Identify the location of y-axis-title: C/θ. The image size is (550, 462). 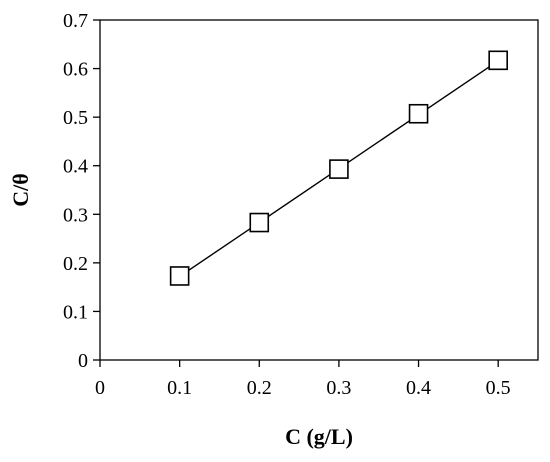
(20, 189).